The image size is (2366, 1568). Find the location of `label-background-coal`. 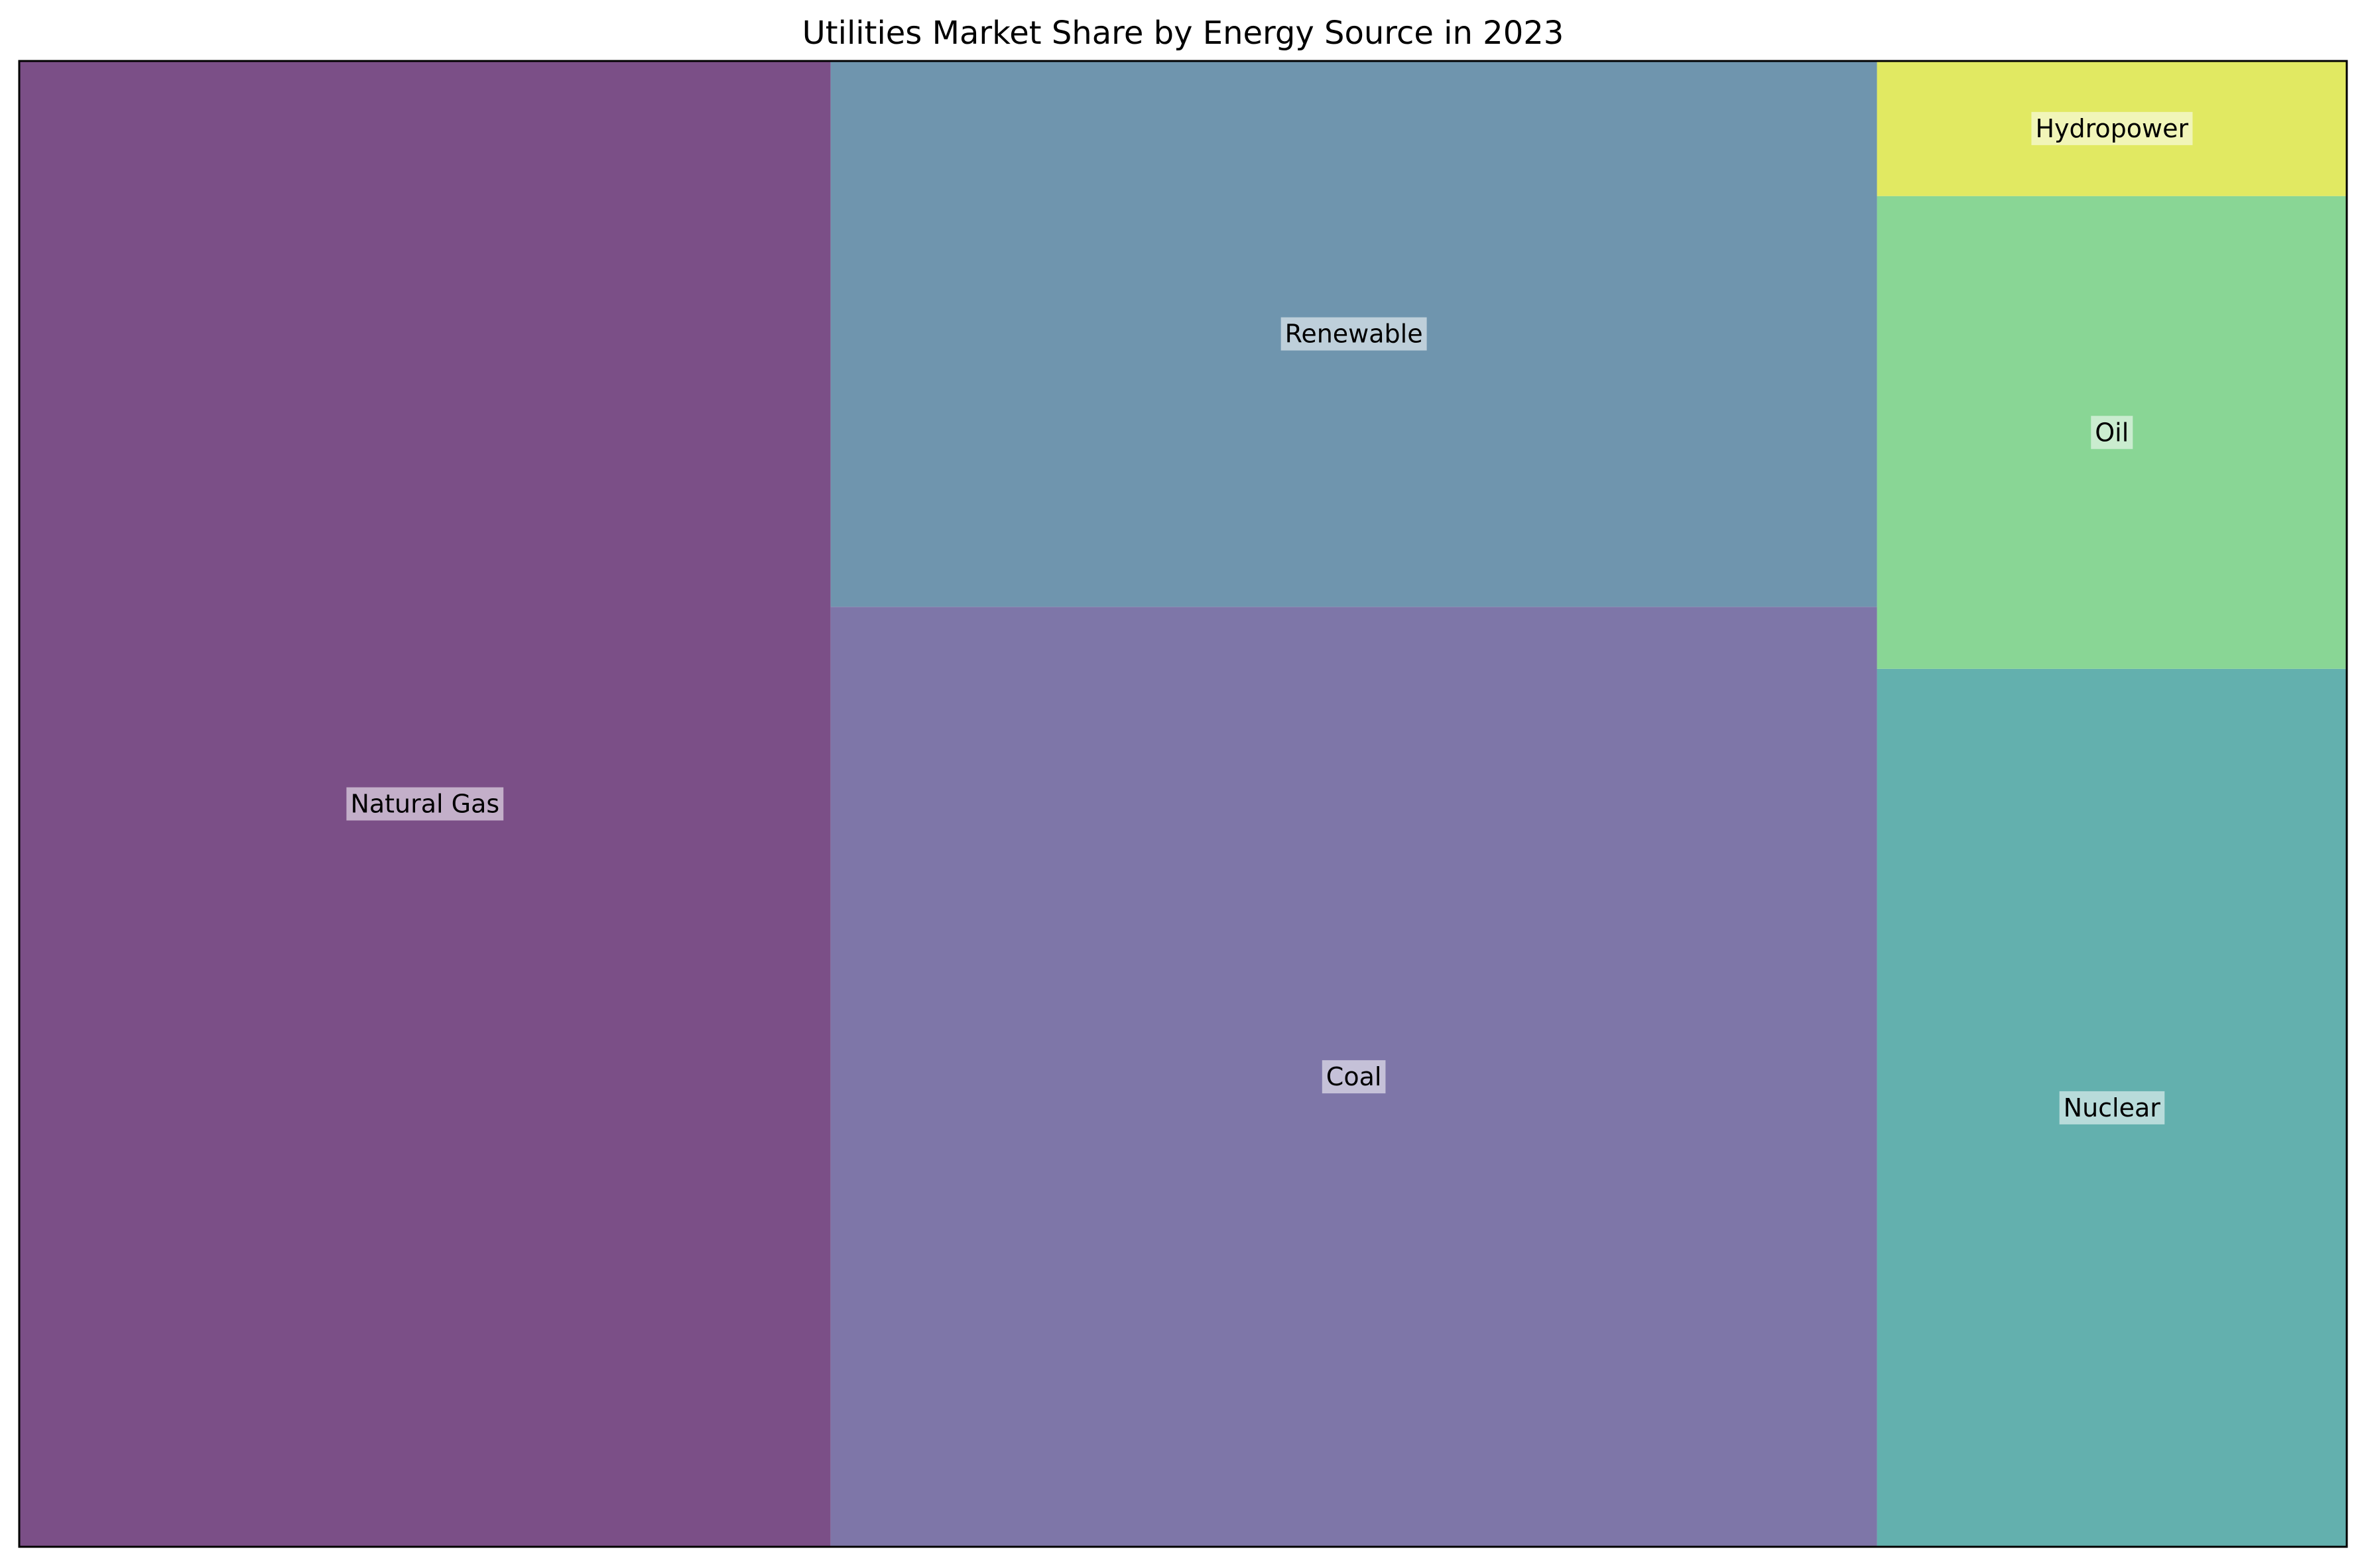

label-background-coal is located at coordinates (1354, 1077).